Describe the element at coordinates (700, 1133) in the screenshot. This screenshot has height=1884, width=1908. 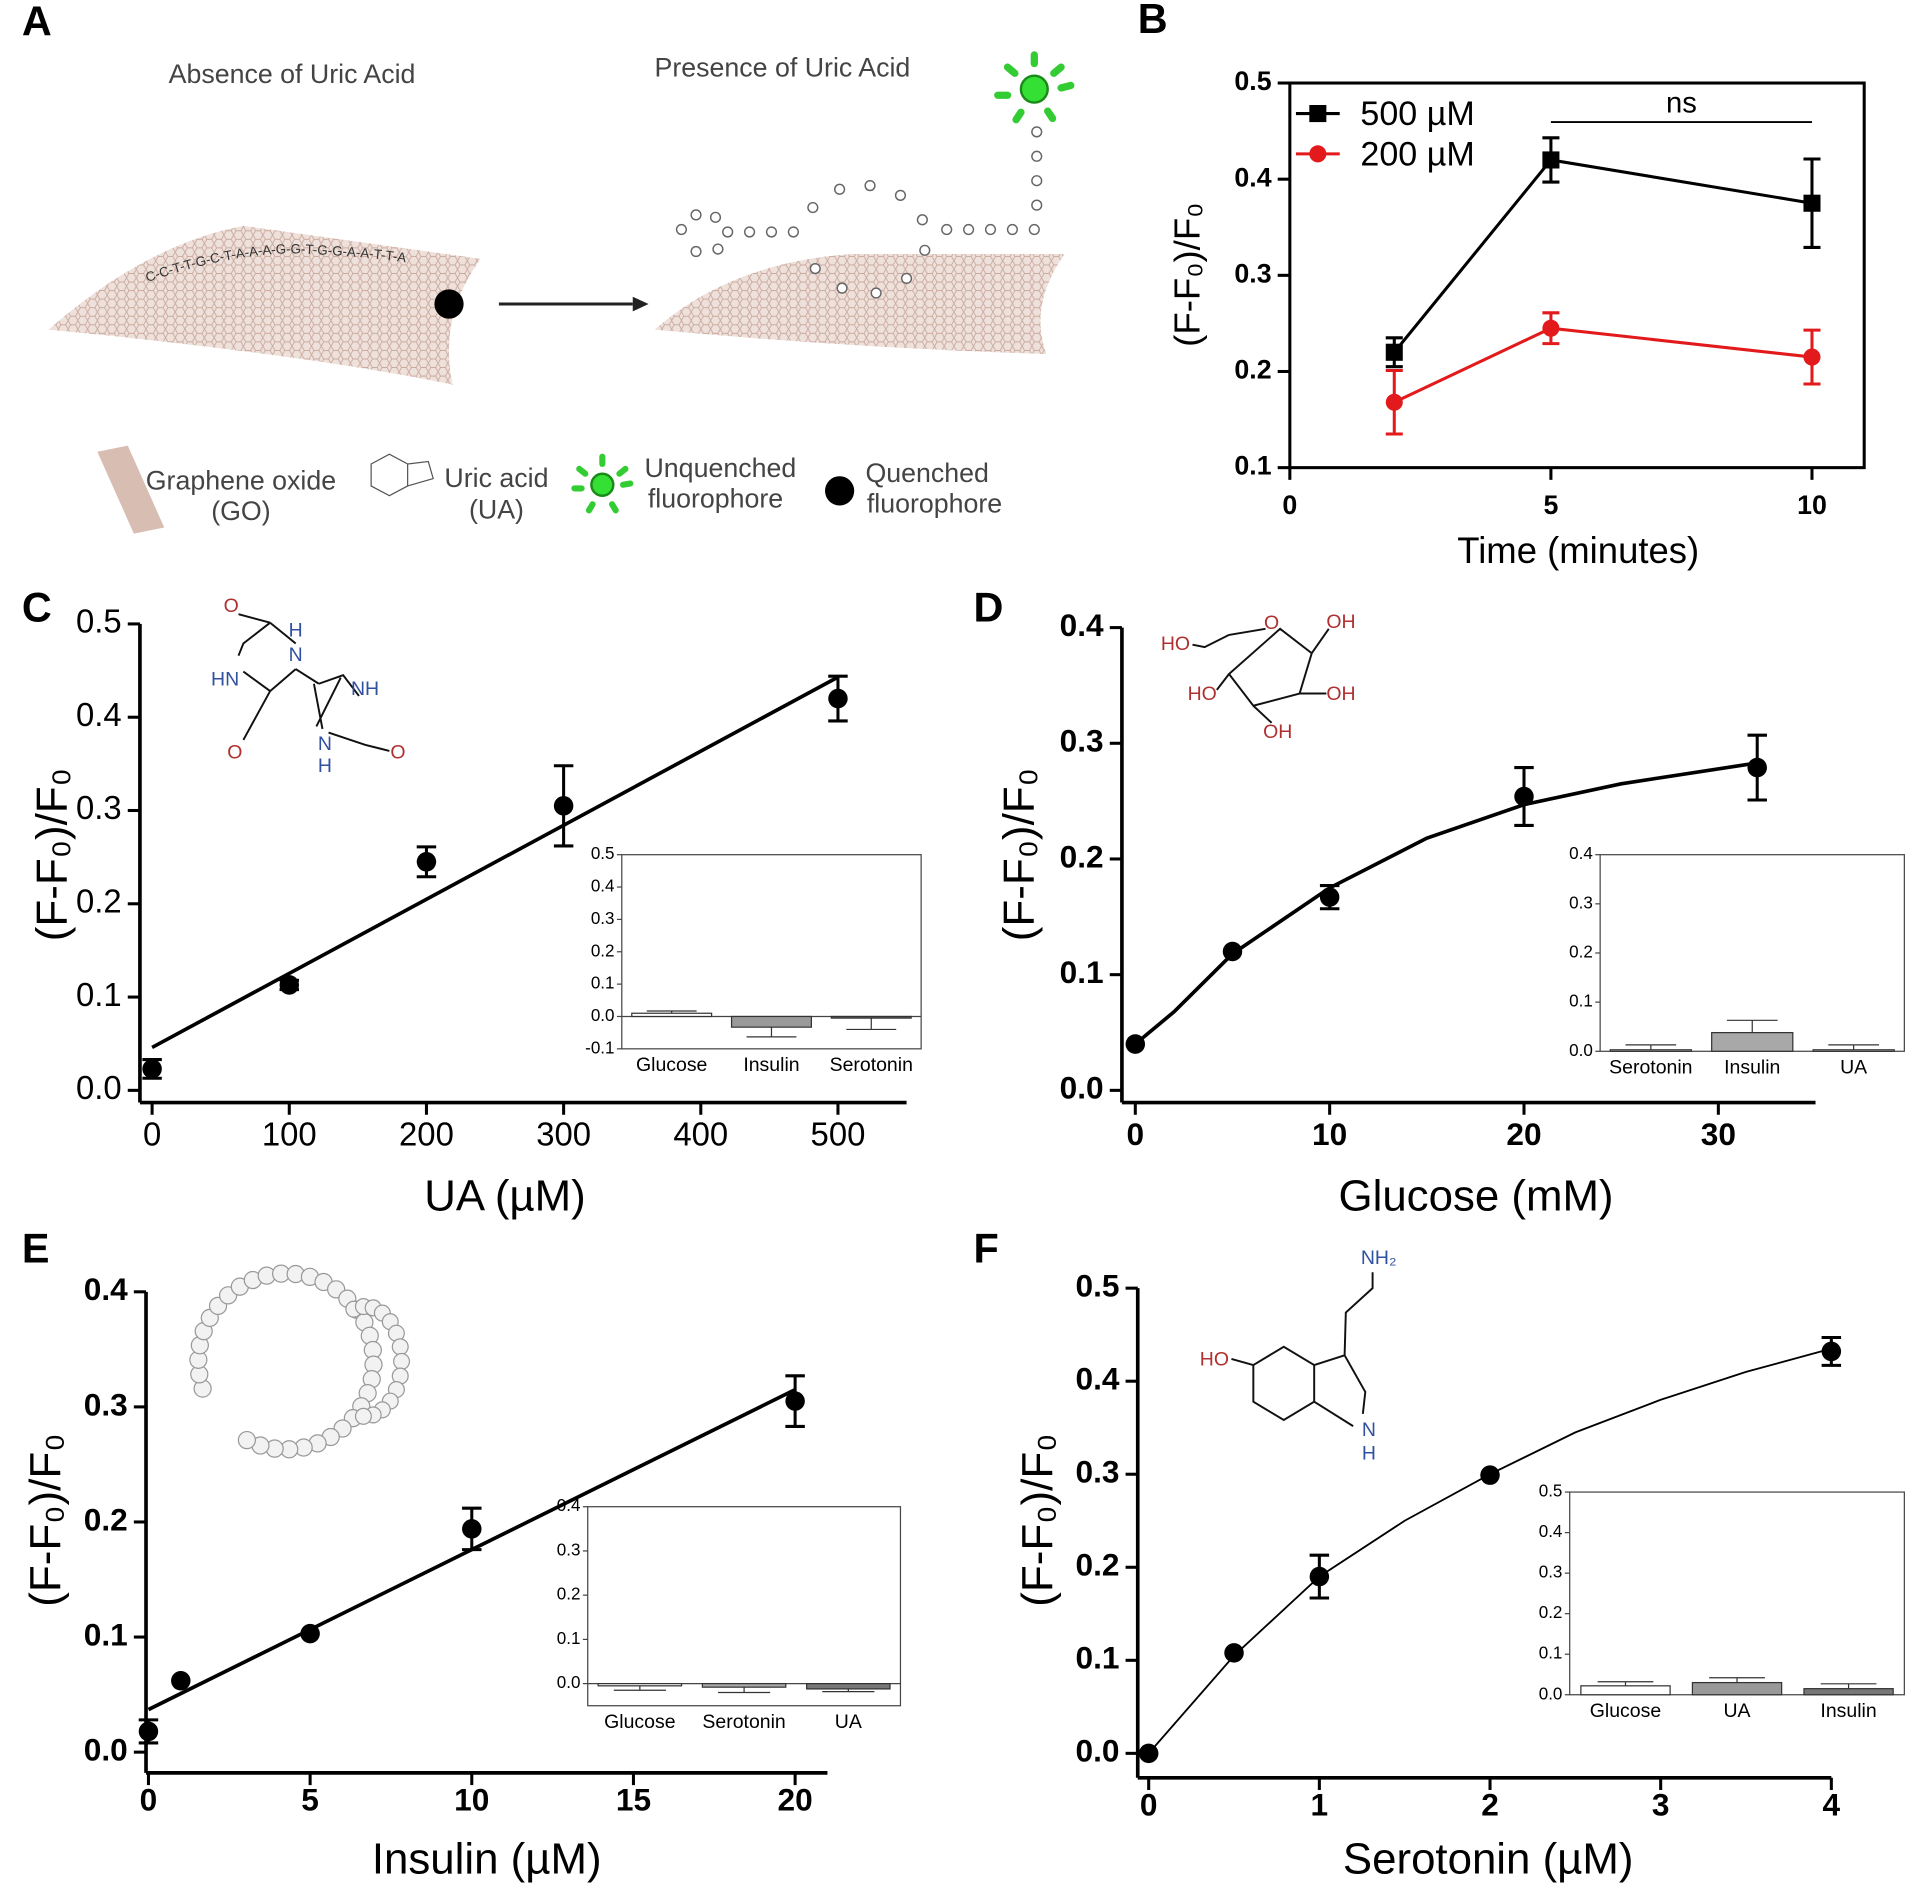
I see `x-tick-label: 400` at that location.